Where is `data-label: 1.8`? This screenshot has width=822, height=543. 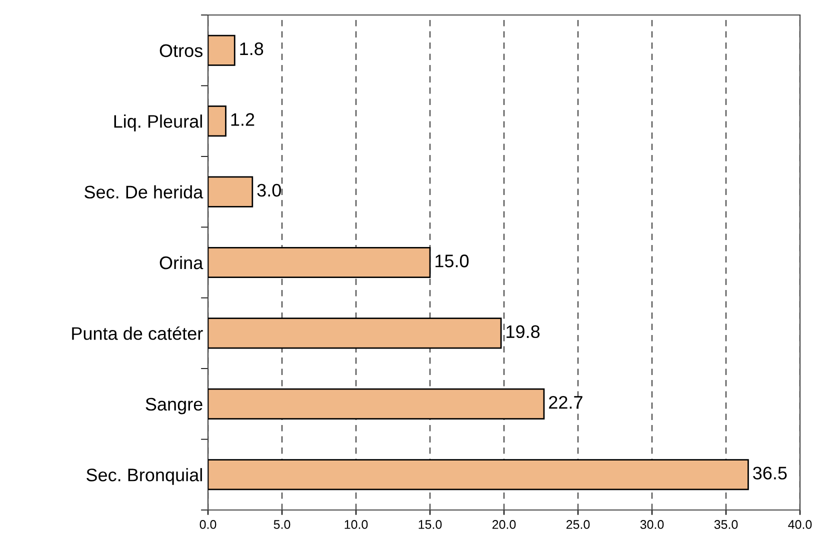 data-label: 1.8 is located at coordinates (252, 49).